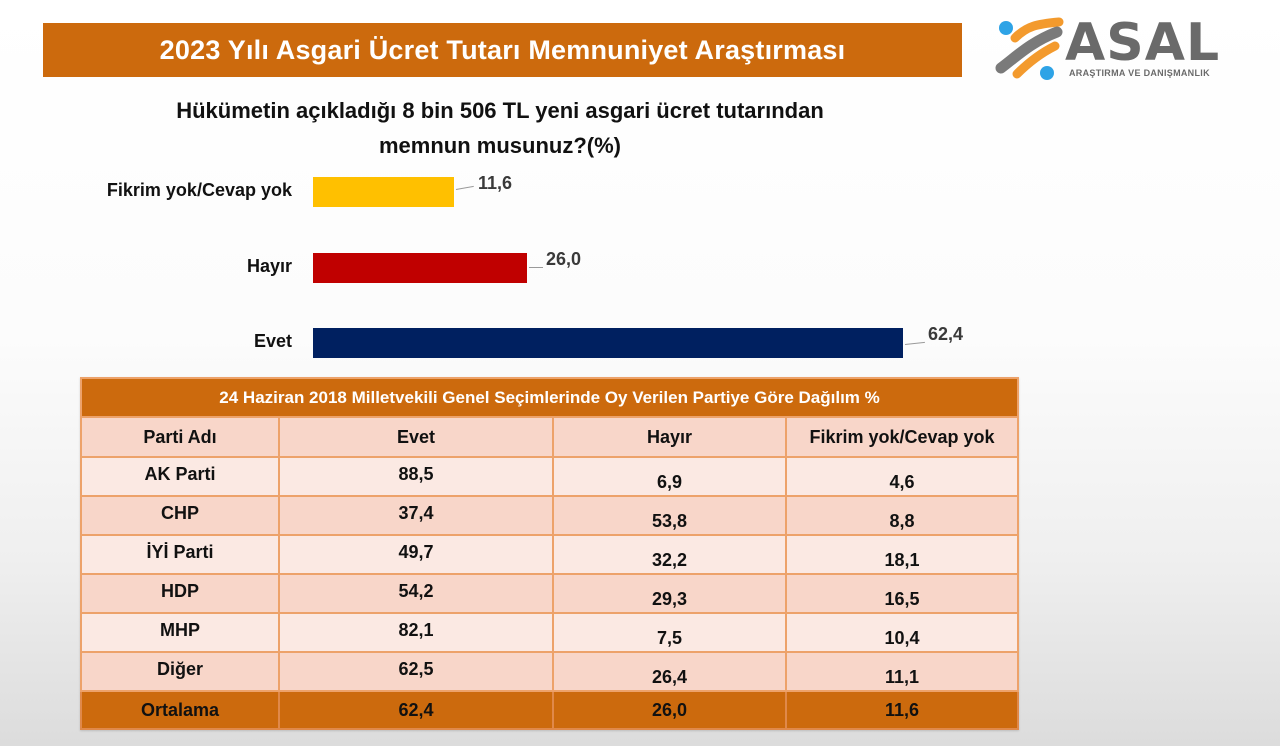  I want to click on cell-hayir: 26,0, so click(669, 710).